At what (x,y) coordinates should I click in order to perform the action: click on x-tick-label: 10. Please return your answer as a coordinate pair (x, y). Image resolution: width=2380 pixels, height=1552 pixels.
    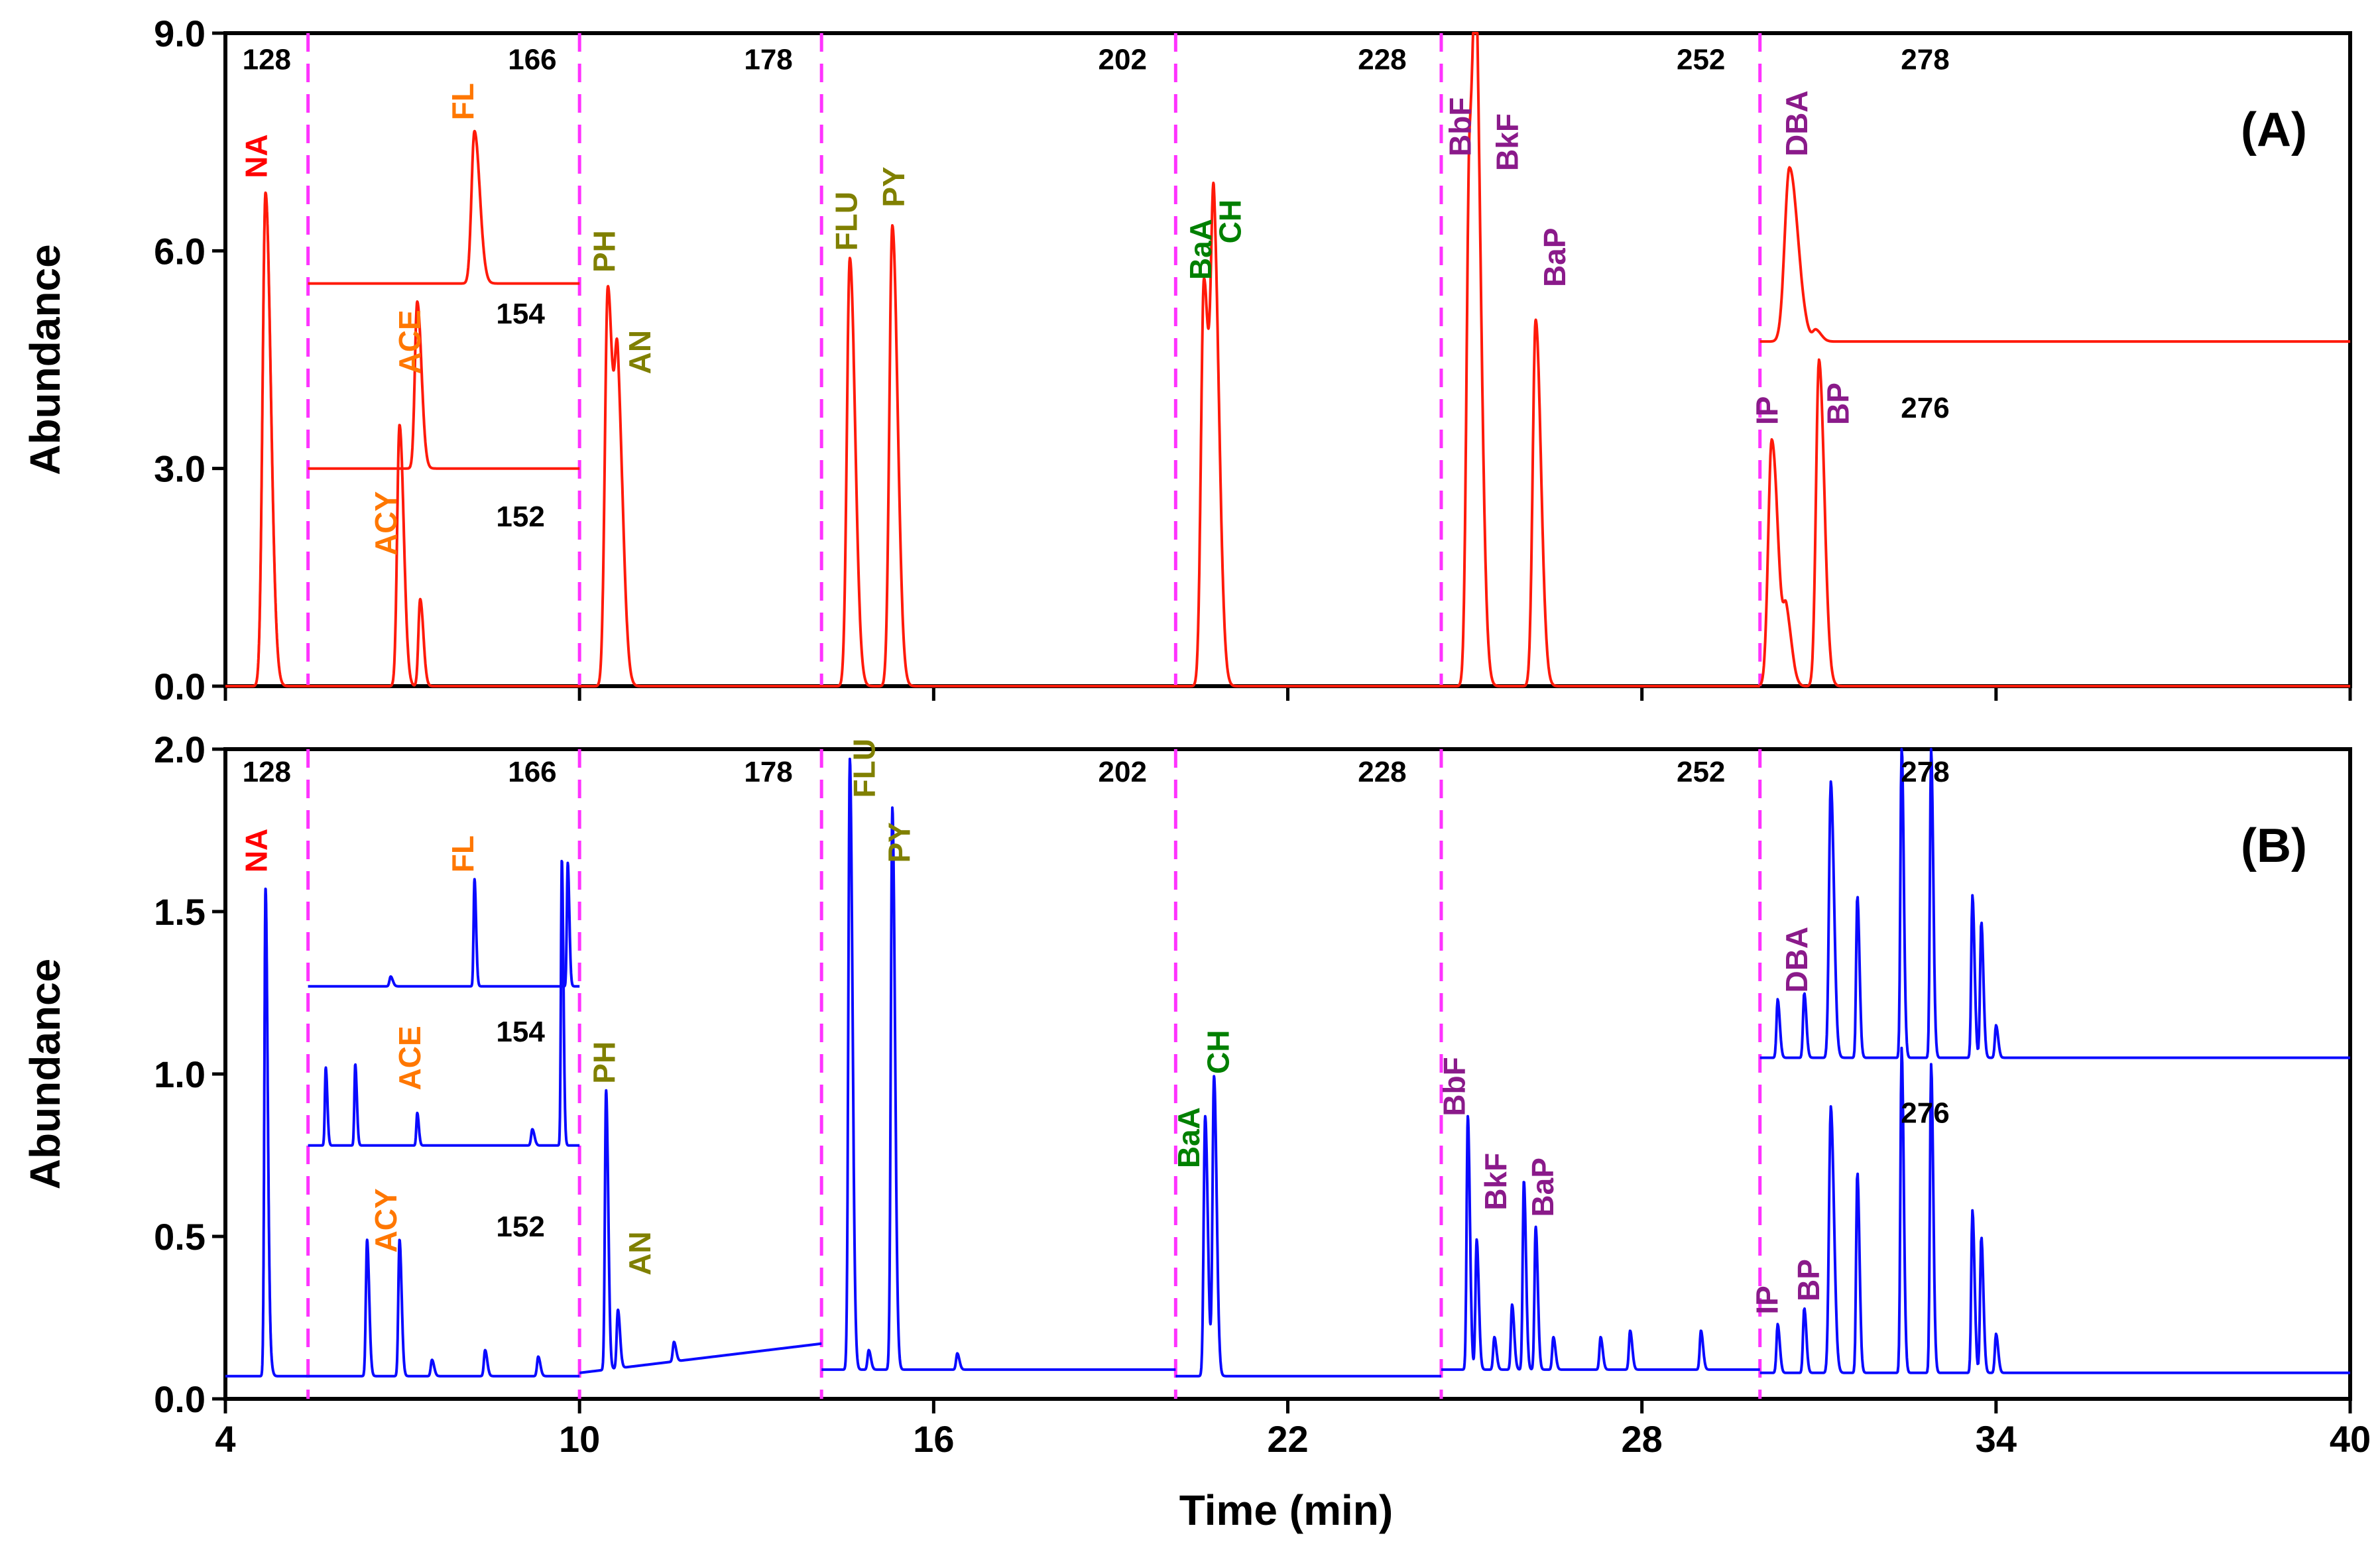
    Looking at the image, I should click on (579, 1439).